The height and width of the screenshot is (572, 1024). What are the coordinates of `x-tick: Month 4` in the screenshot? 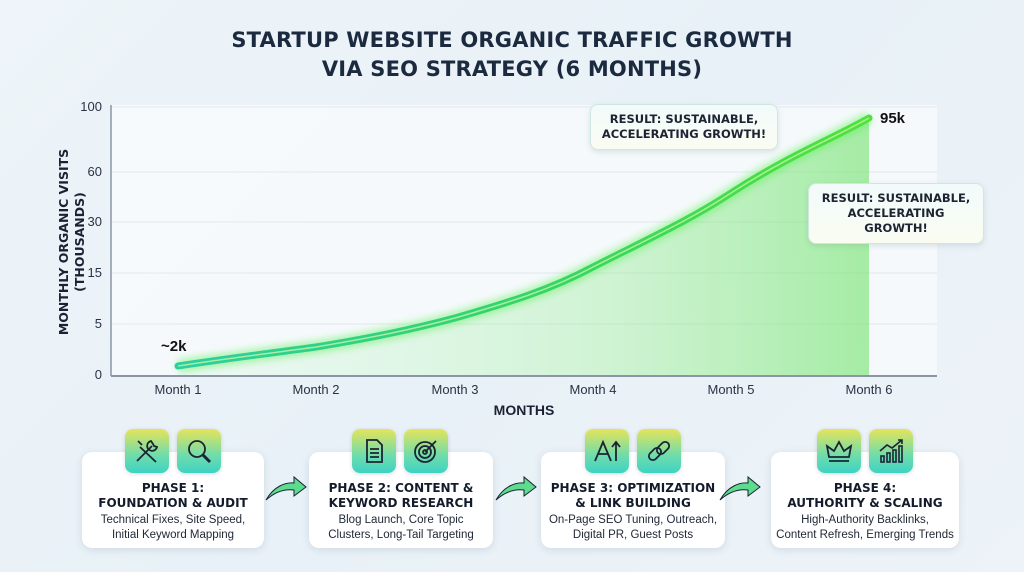 It's located at (593, 389).